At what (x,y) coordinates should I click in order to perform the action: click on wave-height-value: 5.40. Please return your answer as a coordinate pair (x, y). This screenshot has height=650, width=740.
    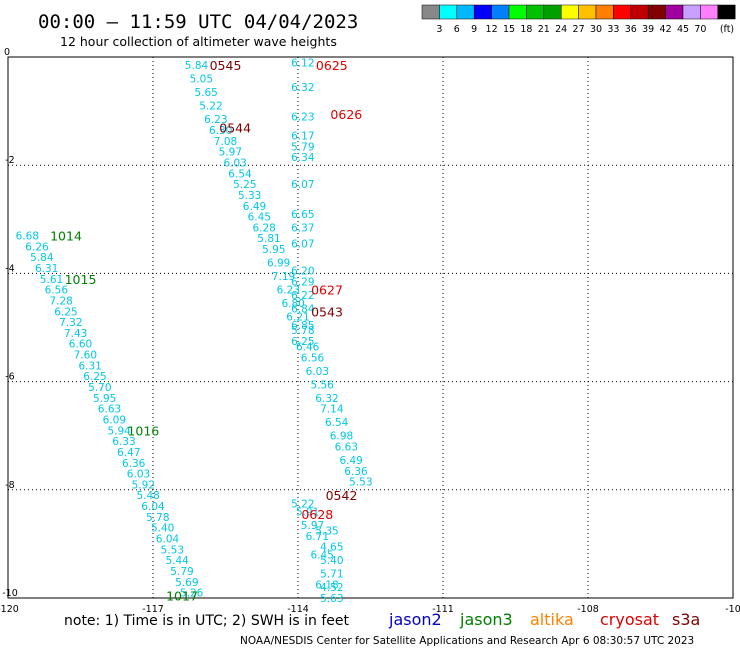
    Looking at the image, I should click on (162, 529).